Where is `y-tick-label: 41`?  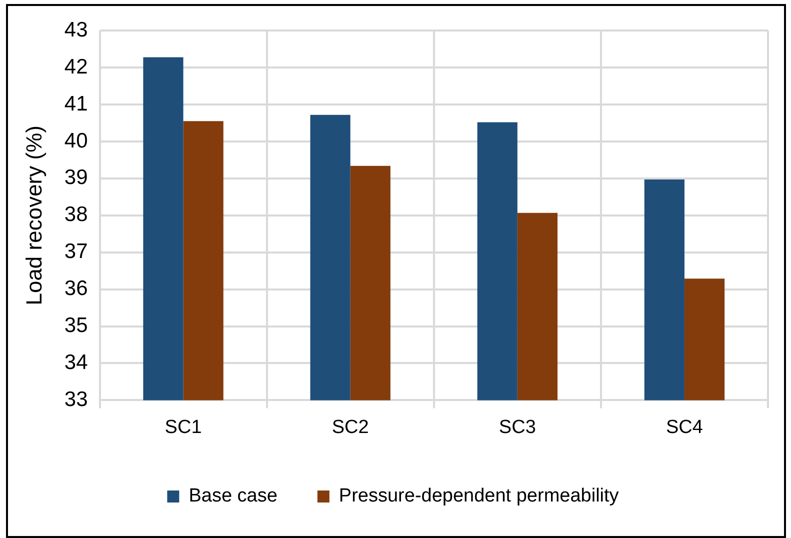 y-tick-label: 41 is located at coordinates (76, 104).